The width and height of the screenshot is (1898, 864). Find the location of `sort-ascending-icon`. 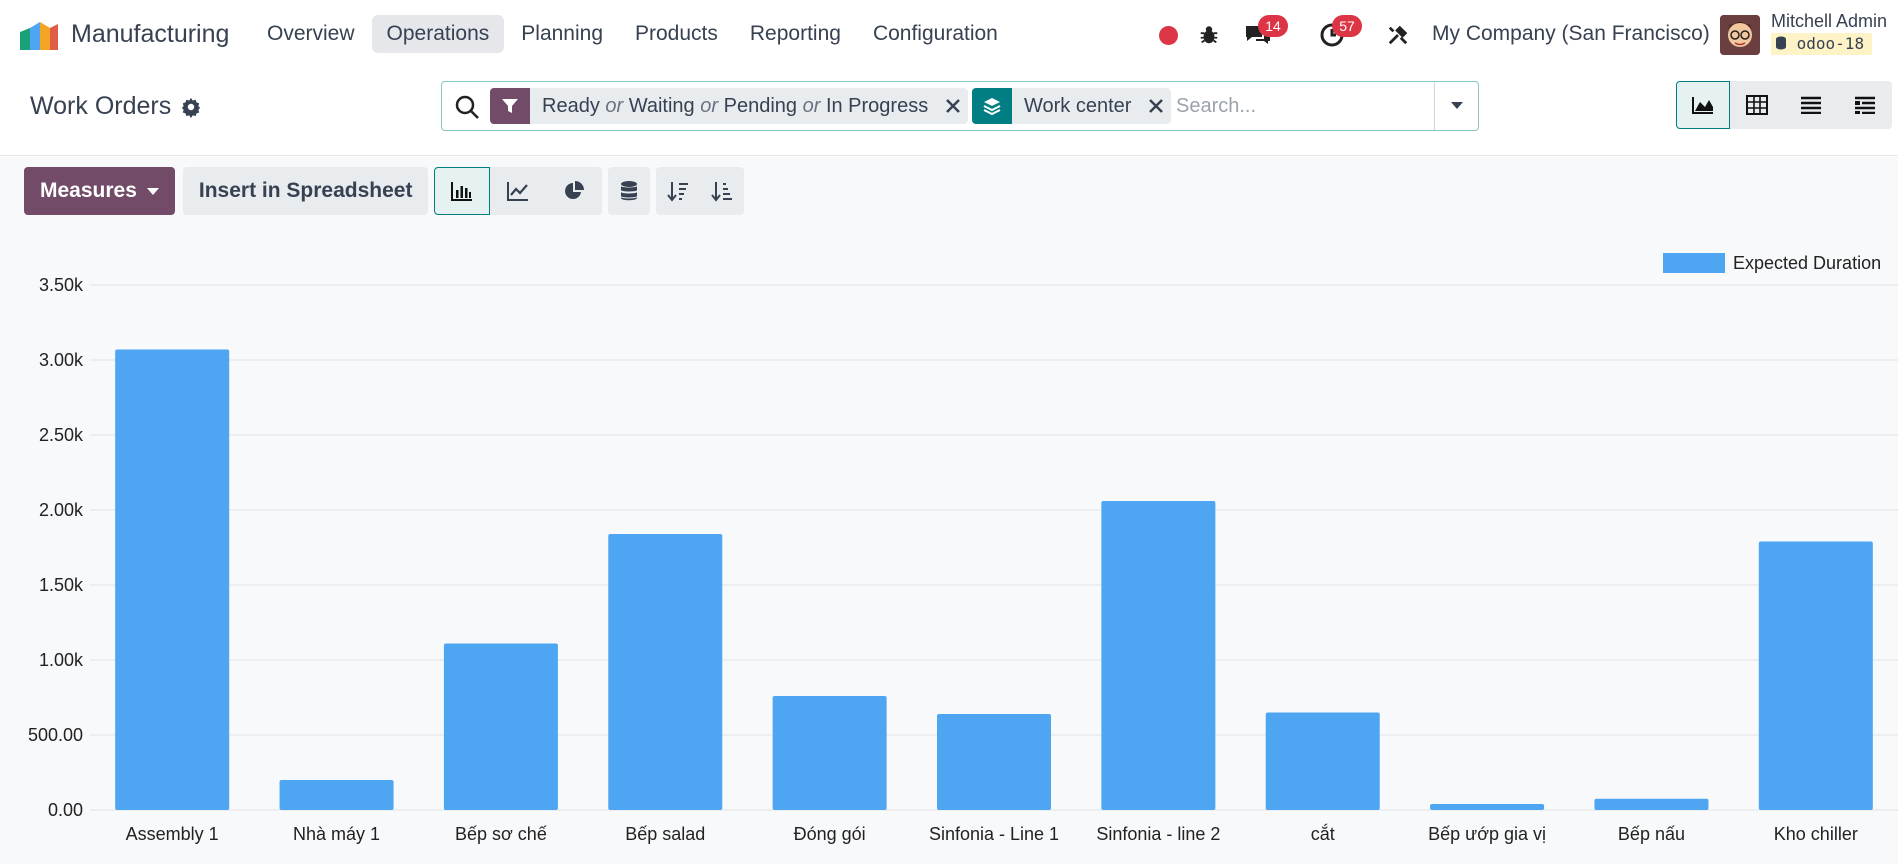

sort-ascending-icon is located at coordinates (722, 192).